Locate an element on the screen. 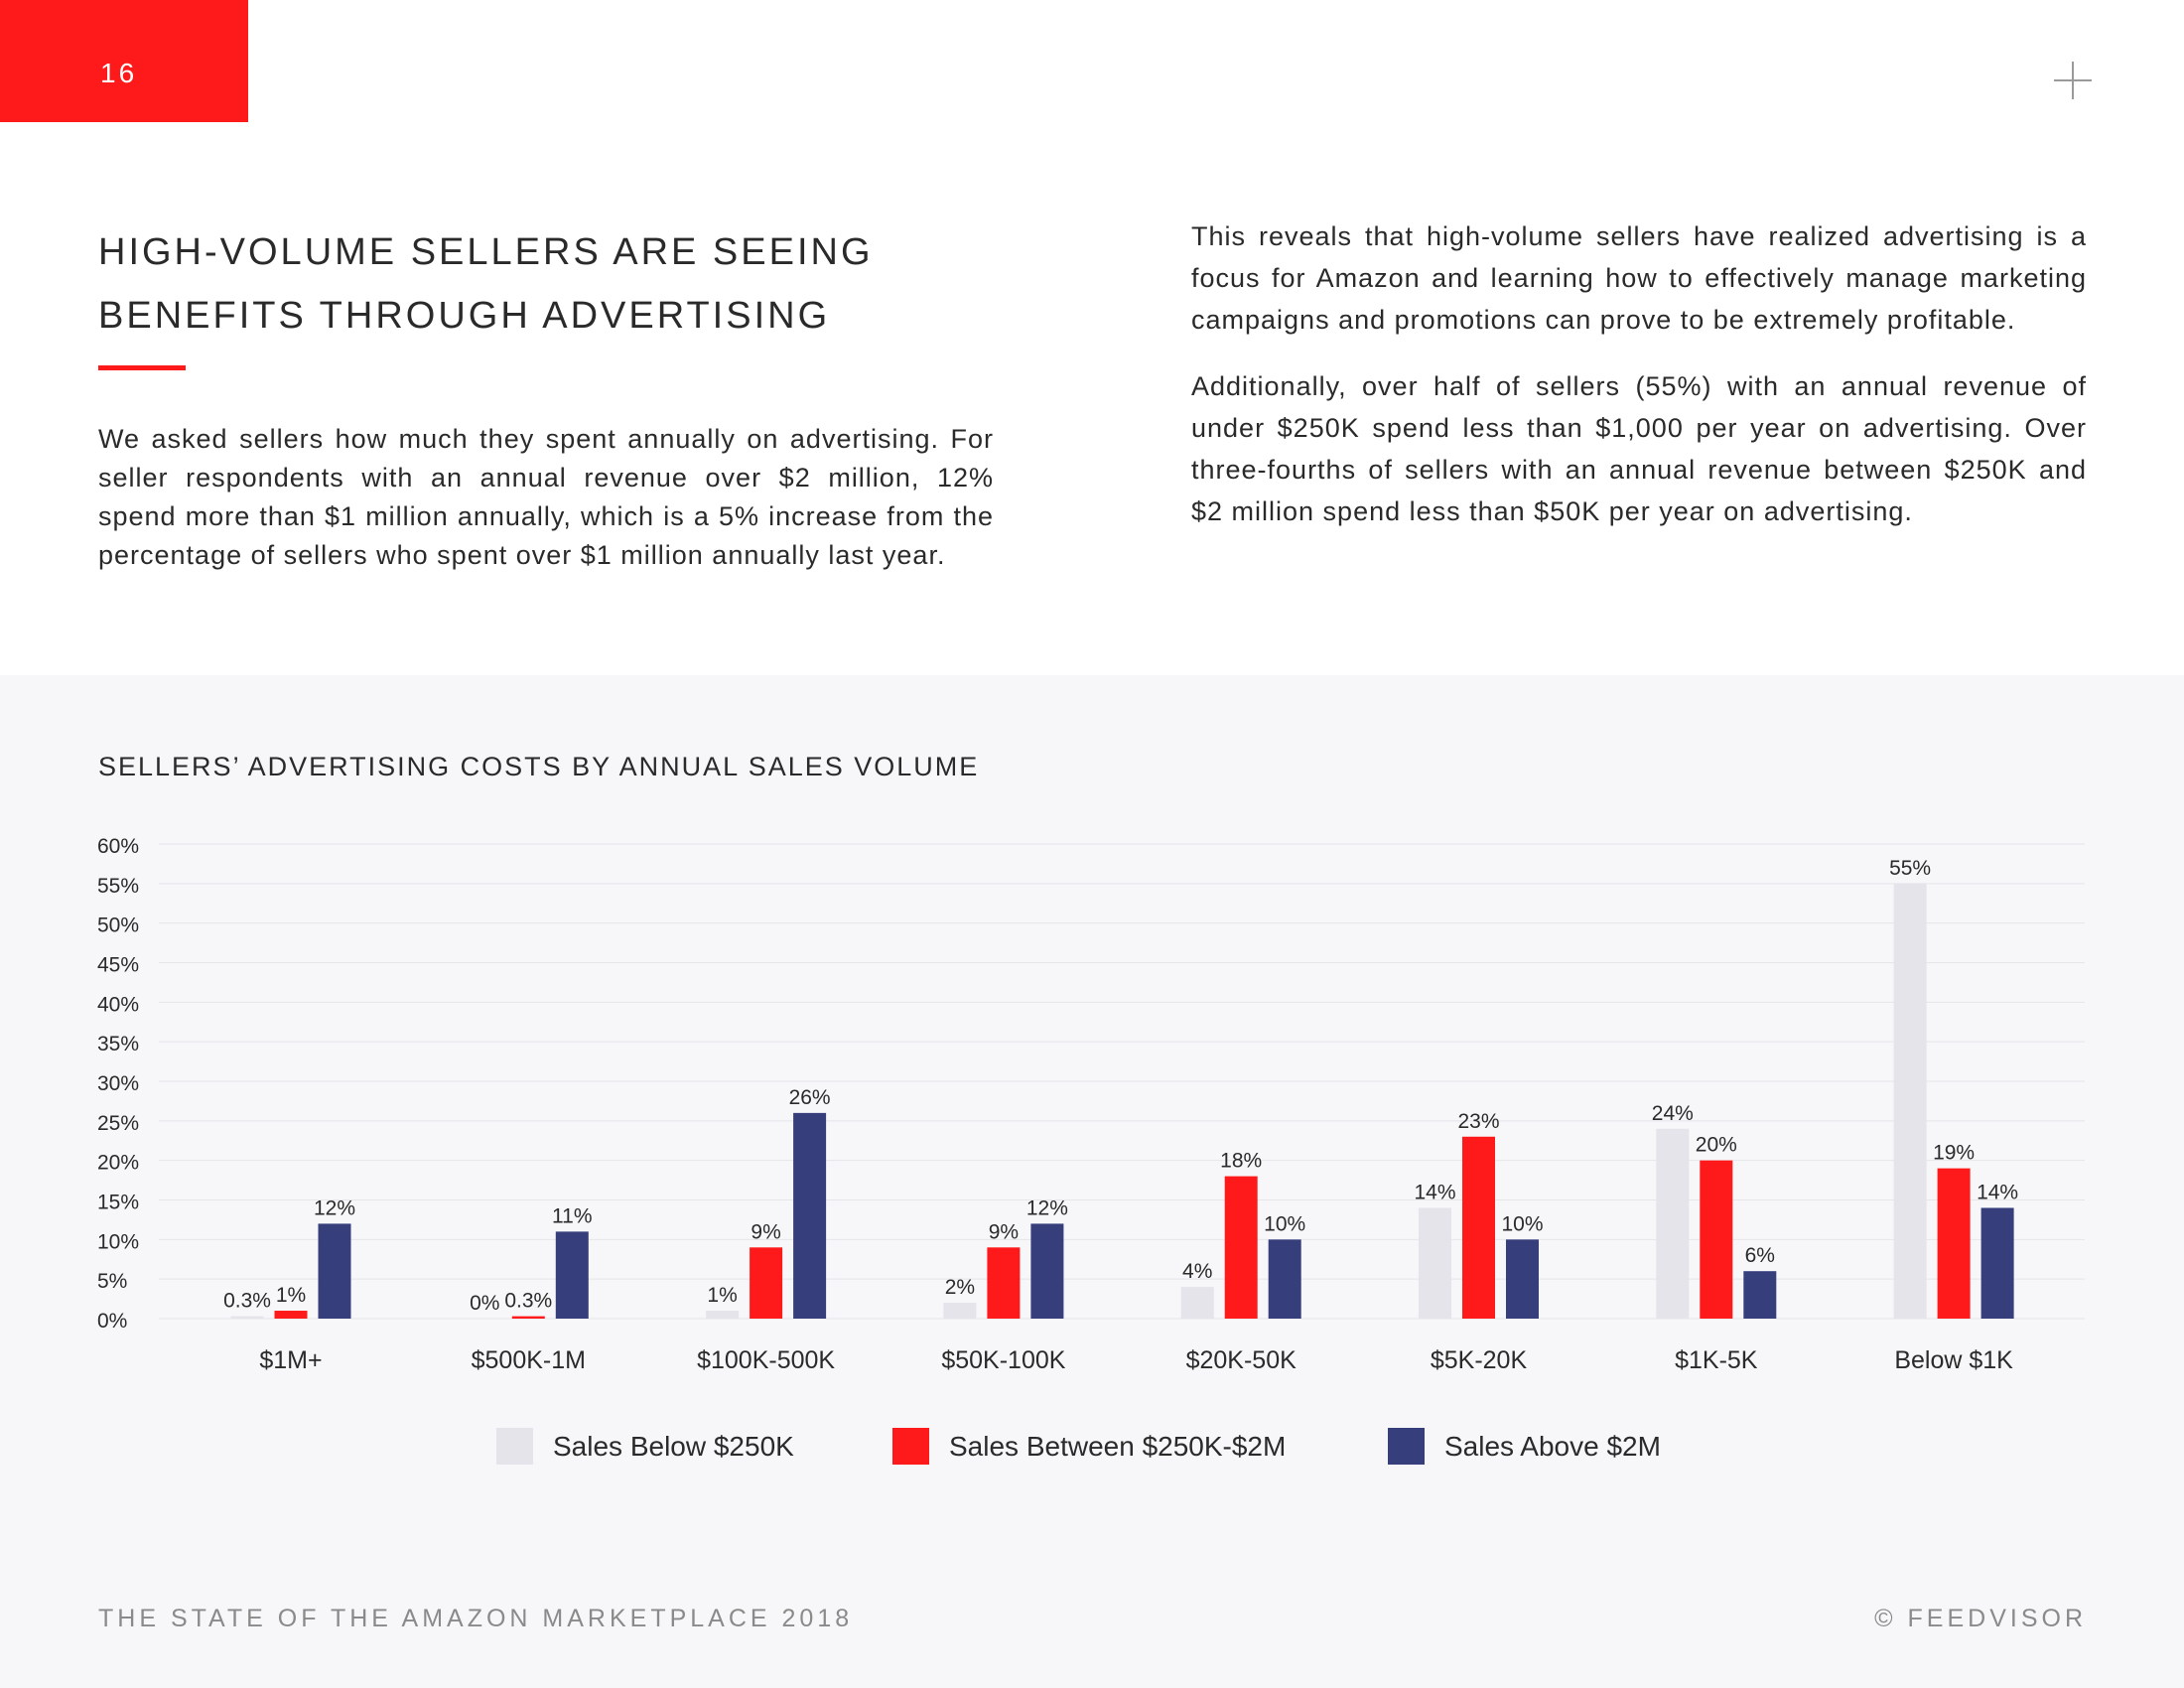  heading-line-2: BENEFITS THROUGH ADVERTISING is located at coordinates (464, 316).